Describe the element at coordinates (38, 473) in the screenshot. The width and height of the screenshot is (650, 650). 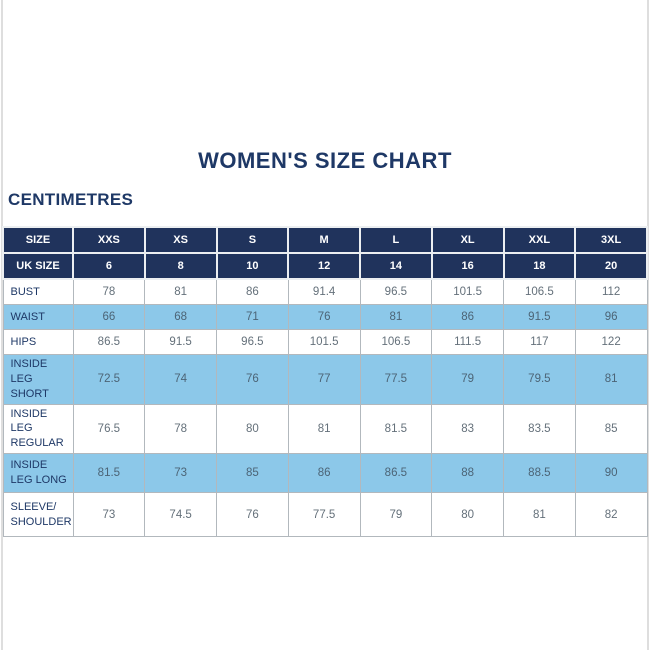
I see `row-label: INSIDE LEG LONG` at that location.